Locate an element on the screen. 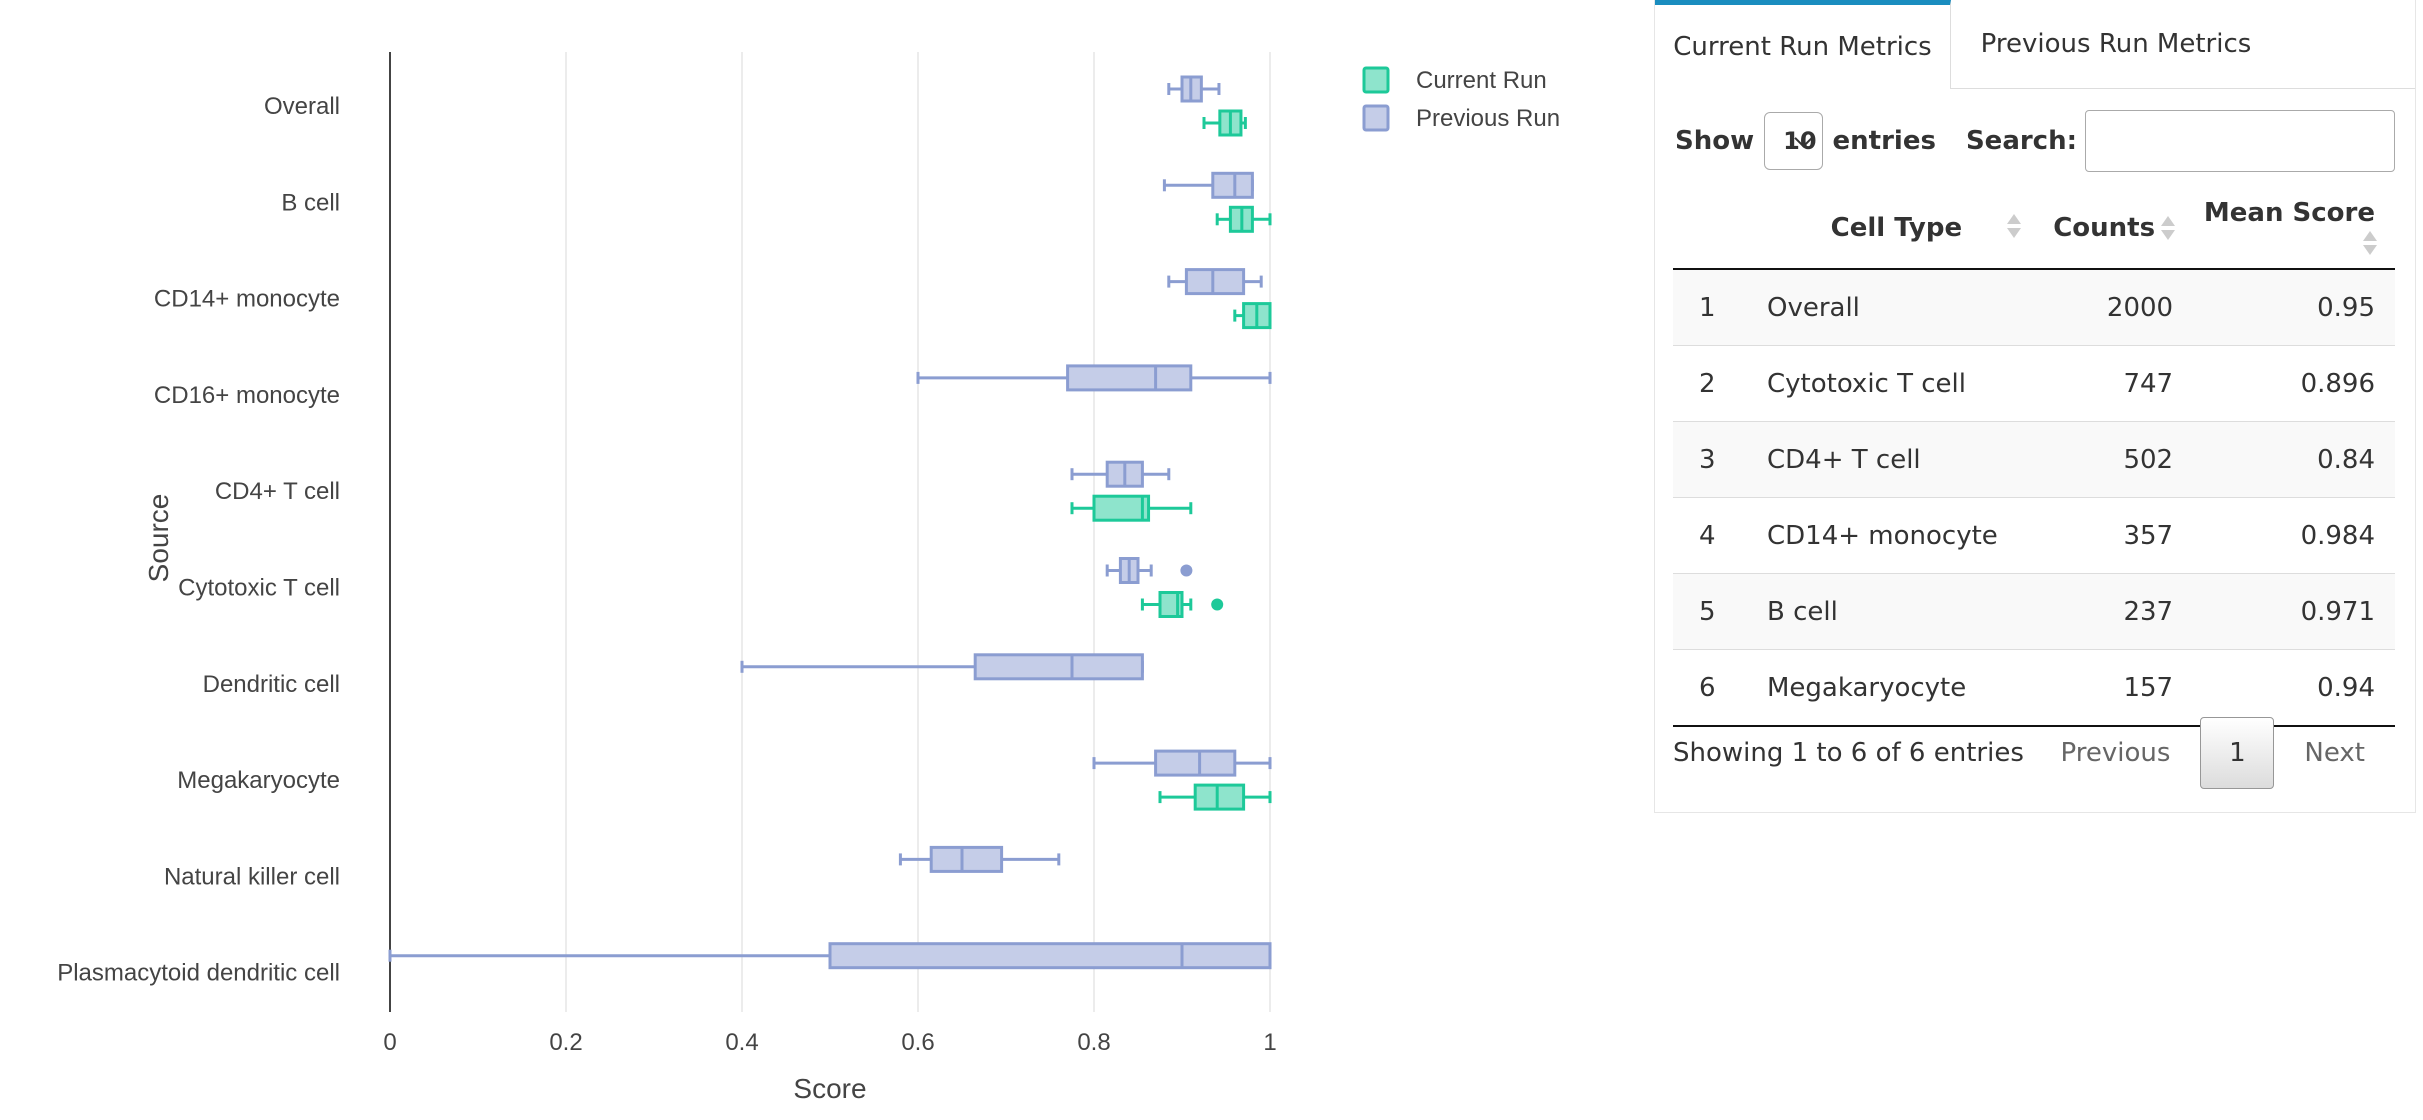  x-tick-label: 0.2 is located at coordinates (565, 1042).